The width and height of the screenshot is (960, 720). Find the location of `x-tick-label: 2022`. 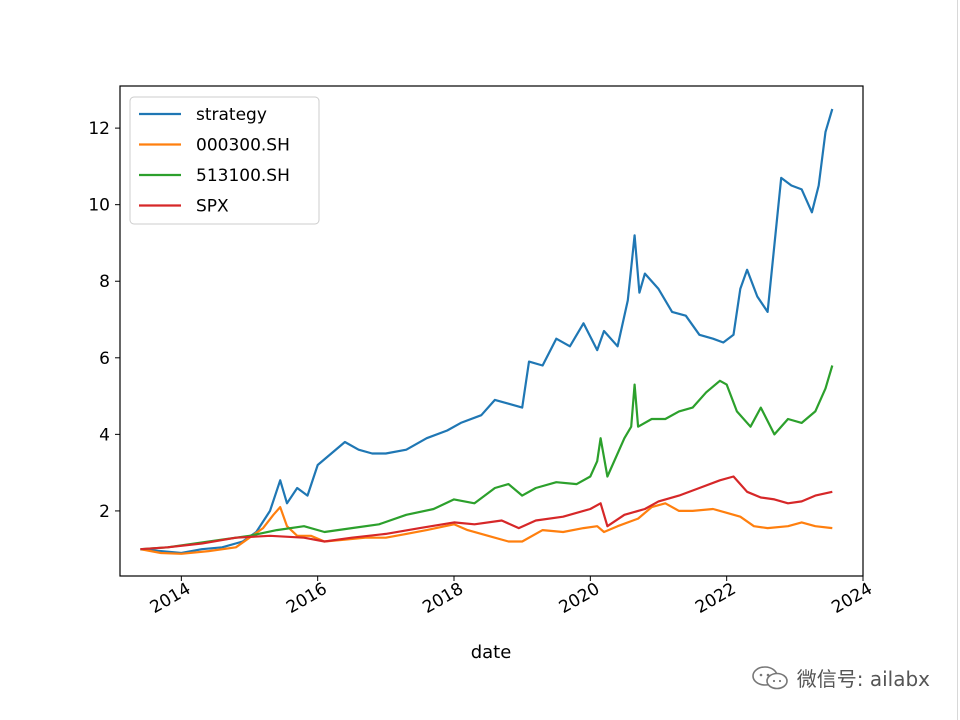

x-tick-label: 2022 is located at coordinates (715, 598).